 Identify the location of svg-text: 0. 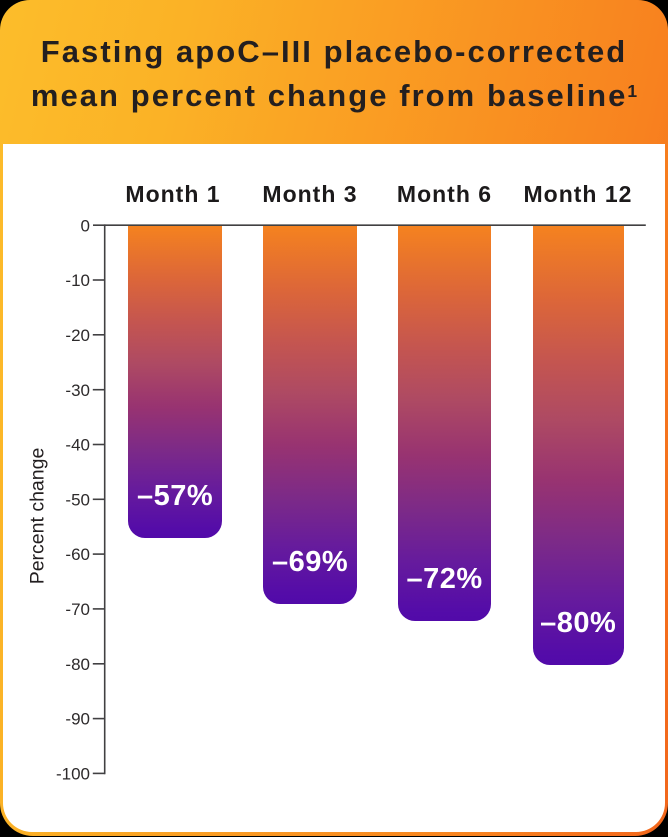
(85, 225).